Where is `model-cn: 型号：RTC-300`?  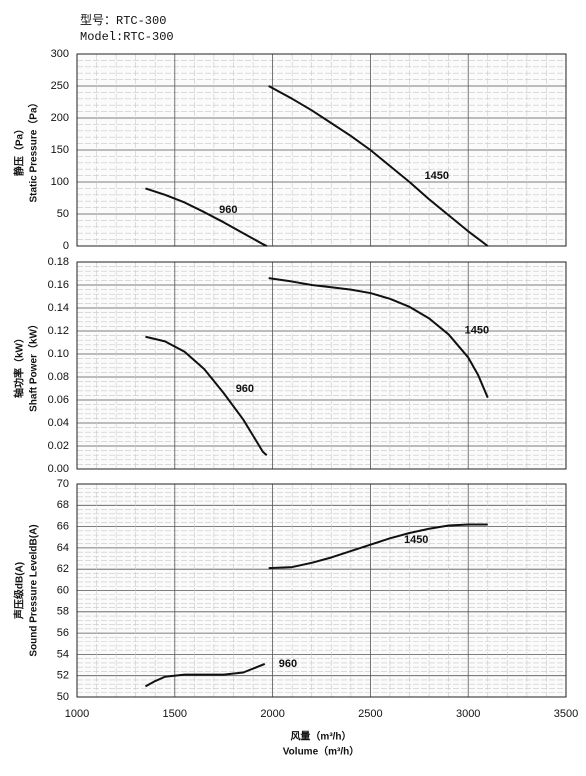 model-cn: 型号：RTC-300 is located at coordinates (123, 20).